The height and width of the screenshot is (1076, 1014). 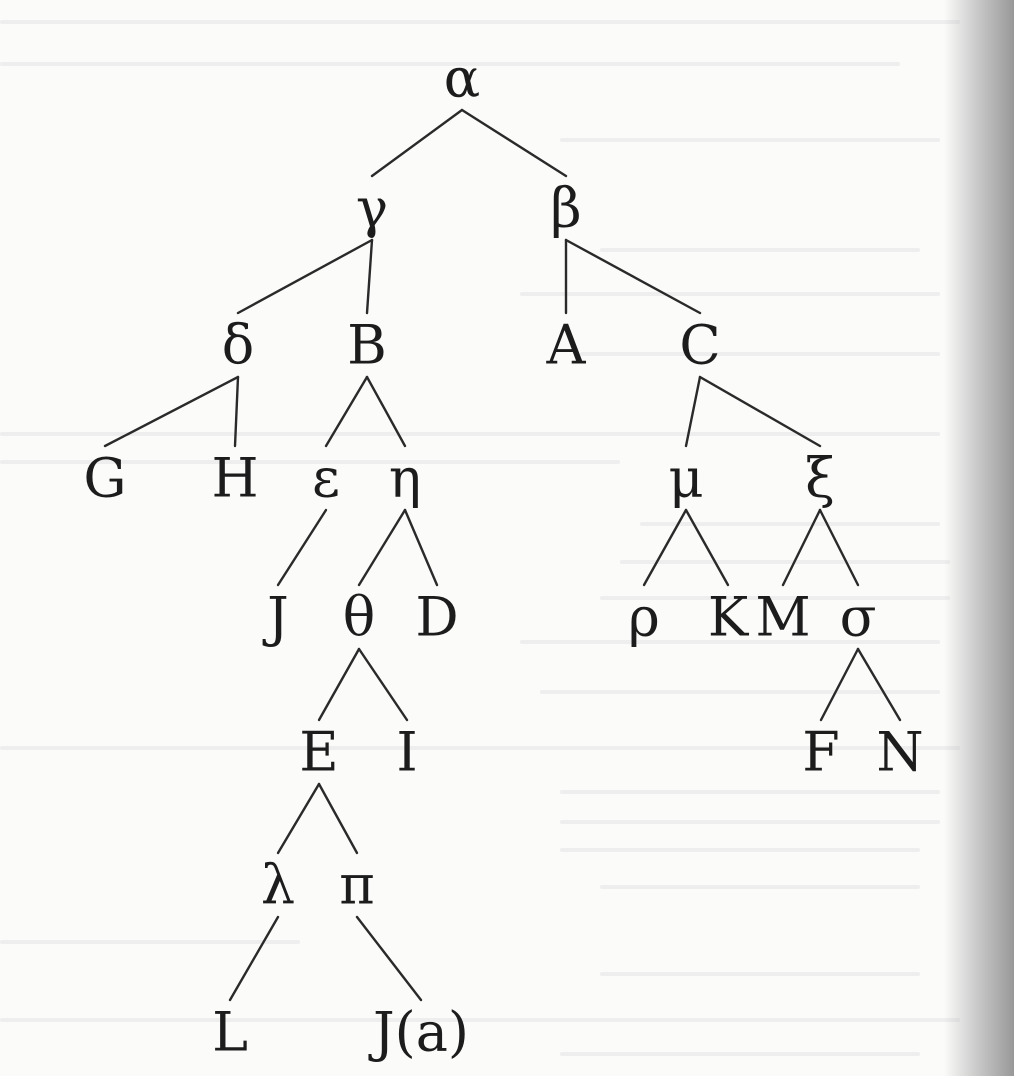 What do you see at coordinates (566, 345) in the screenshot?
I see `node-A: A` at bounding box center [566, 345].